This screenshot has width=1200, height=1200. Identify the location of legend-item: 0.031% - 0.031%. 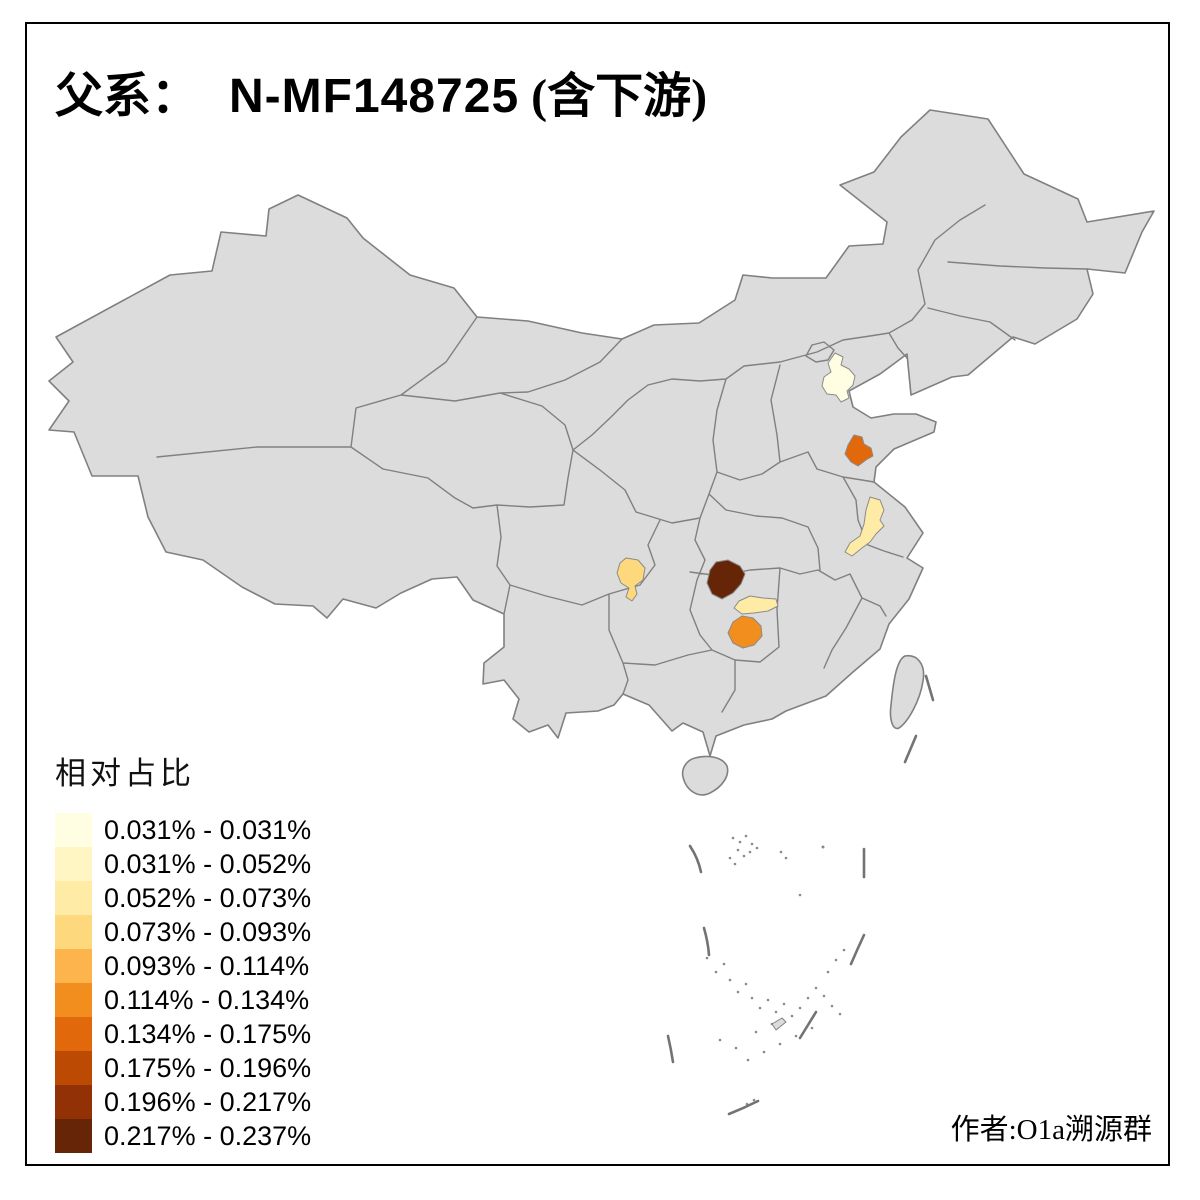
(183, 830).